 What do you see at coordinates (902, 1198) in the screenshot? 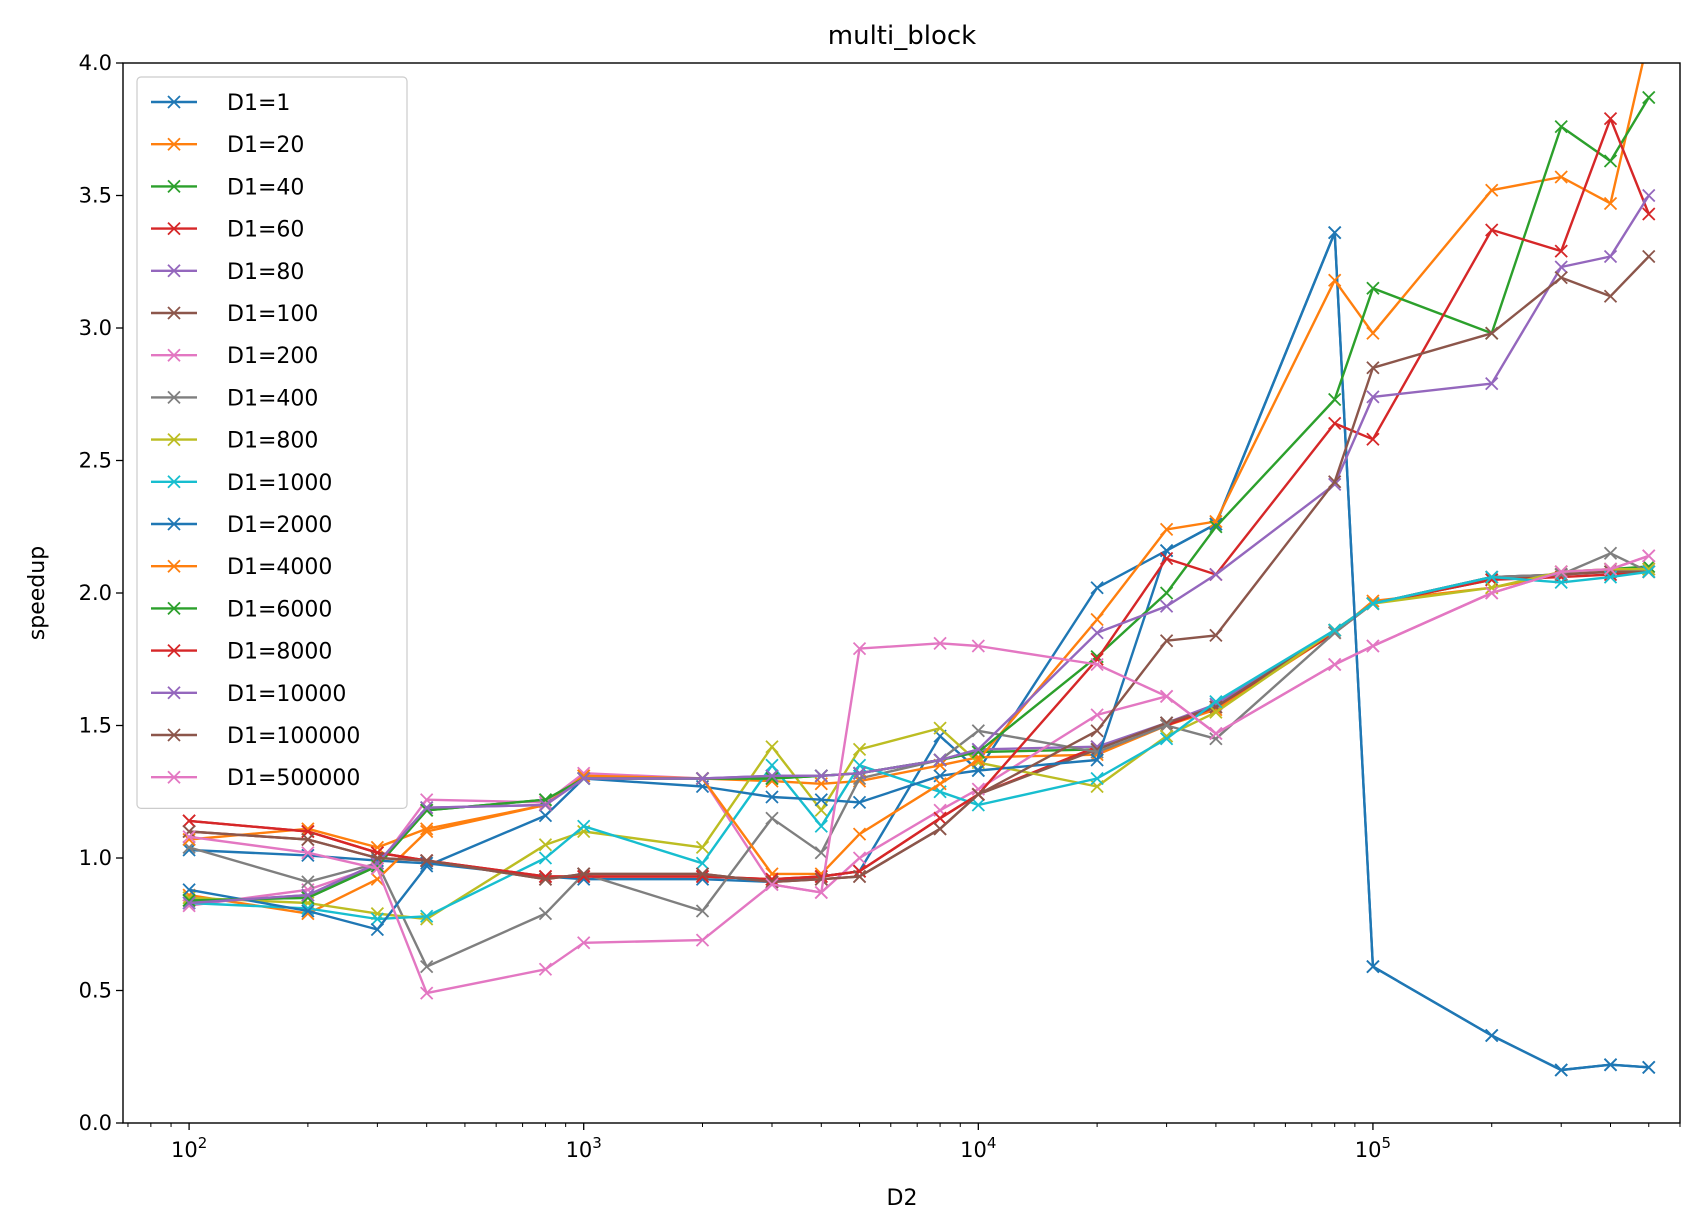
I see `x-axis-label: D2` at bounding box center [902, 1198].